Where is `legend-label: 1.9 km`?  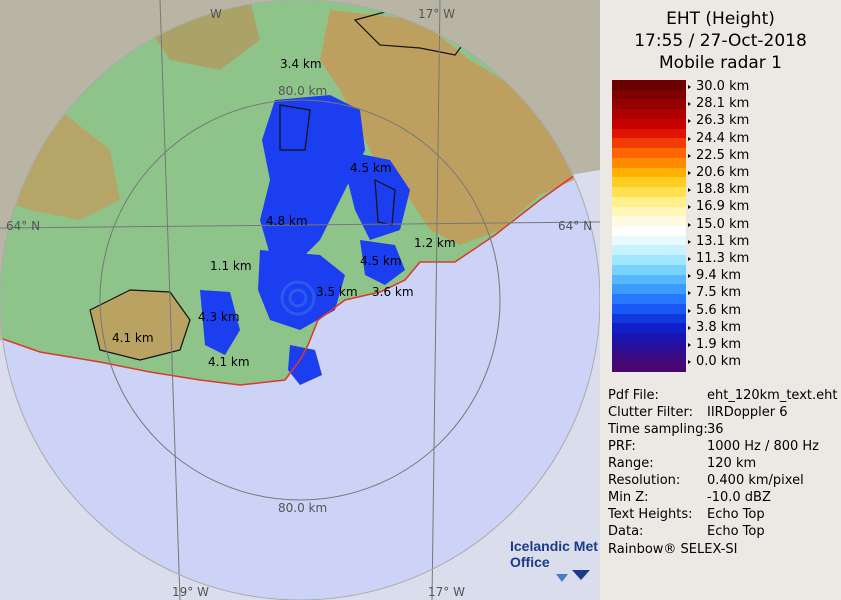 legend-label: 1.9 km is located at coordinates (718, 344).